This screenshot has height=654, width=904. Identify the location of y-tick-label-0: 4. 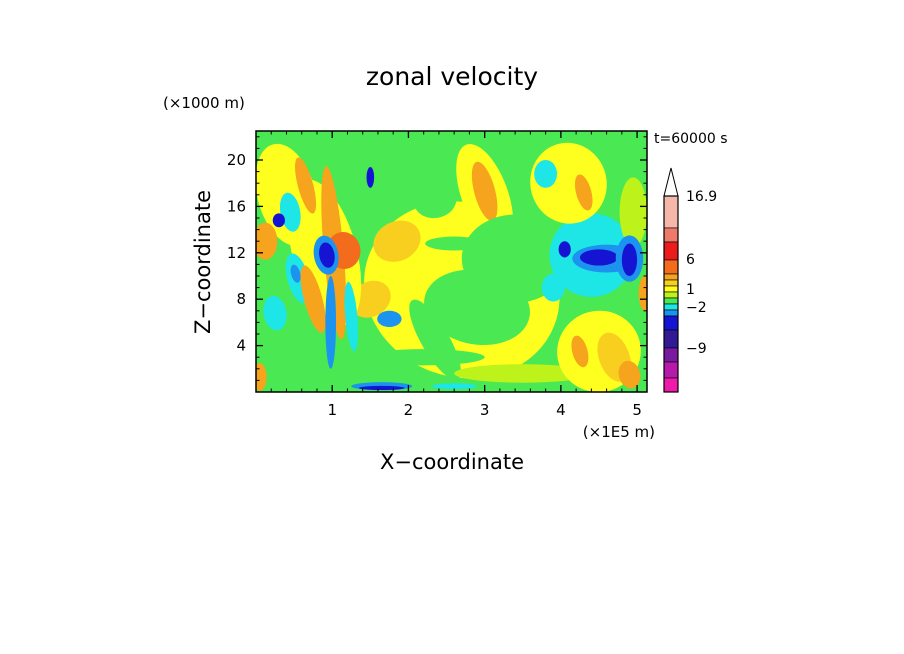
(241, 346).